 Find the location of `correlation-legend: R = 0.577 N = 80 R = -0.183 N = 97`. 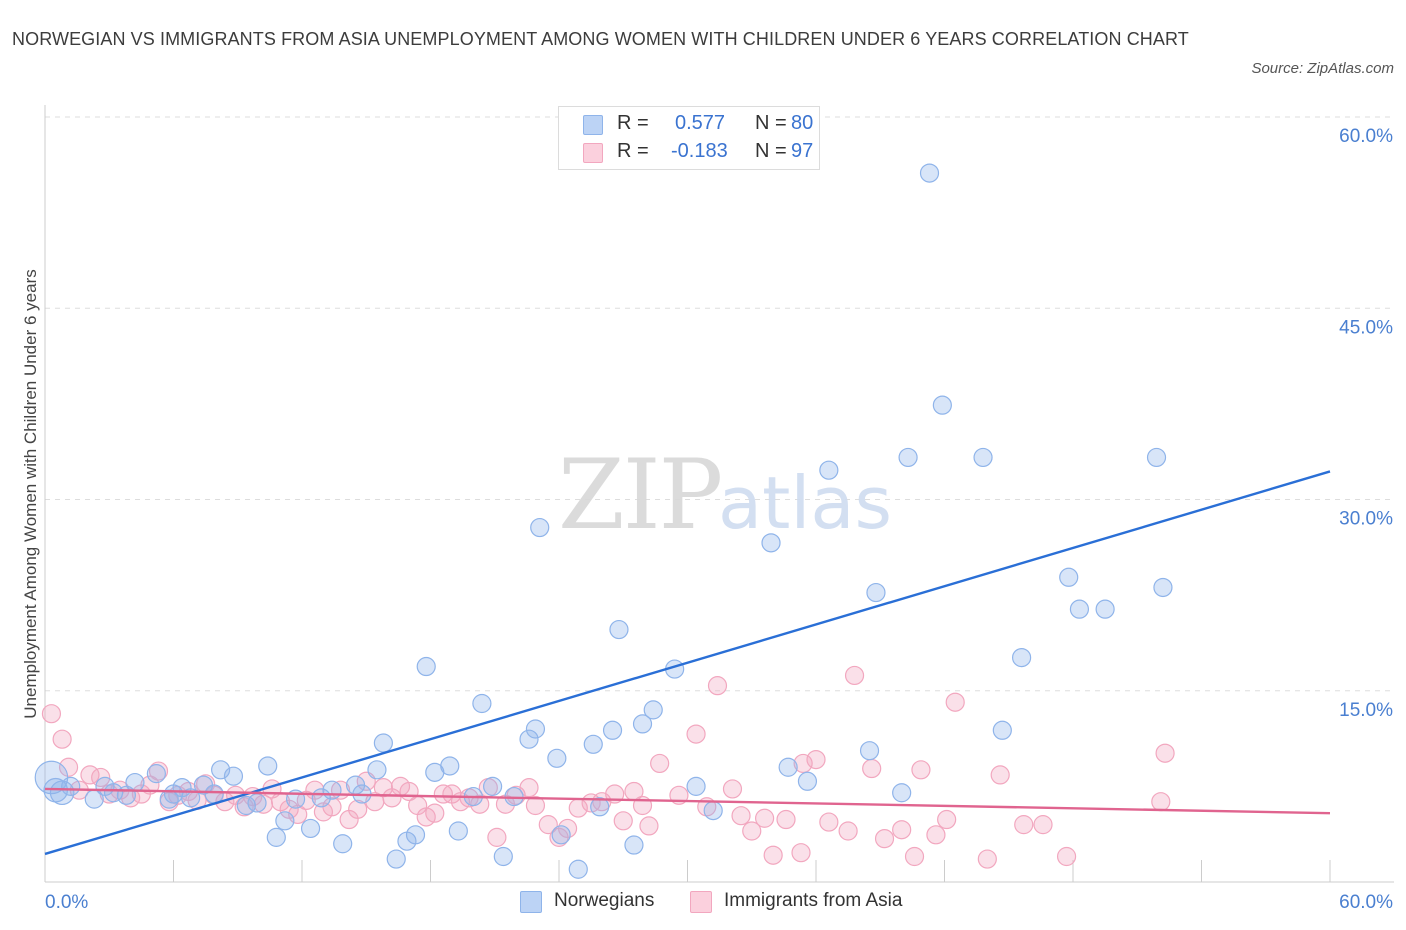

correlation-legend: R = 0.577 N = 80 R = -0.183 N = 97 is located at coordinates (689, 138).